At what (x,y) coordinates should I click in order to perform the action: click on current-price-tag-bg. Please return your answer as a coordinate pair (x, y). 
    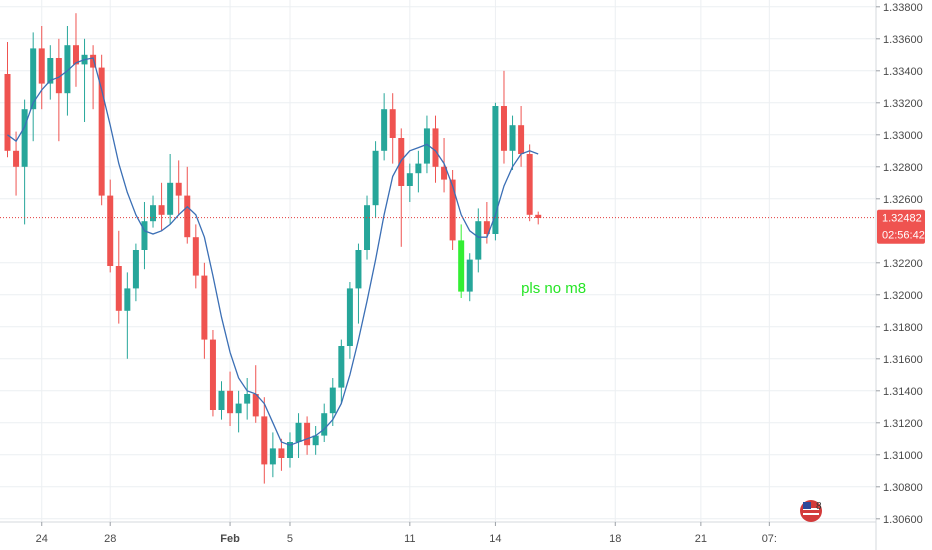
    Looking at the image, I should click on (901, 226).